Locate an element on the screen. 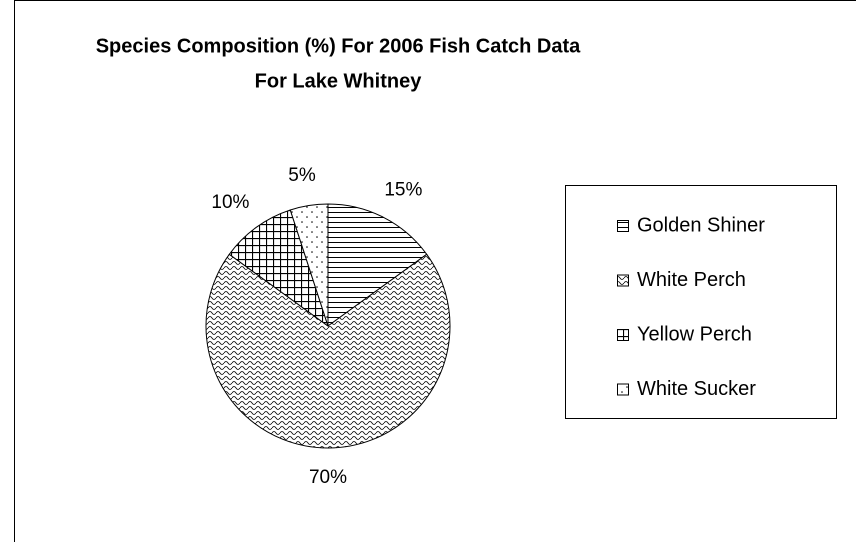  legend-label: Golden Shiner is located at coordinates (701, 225).